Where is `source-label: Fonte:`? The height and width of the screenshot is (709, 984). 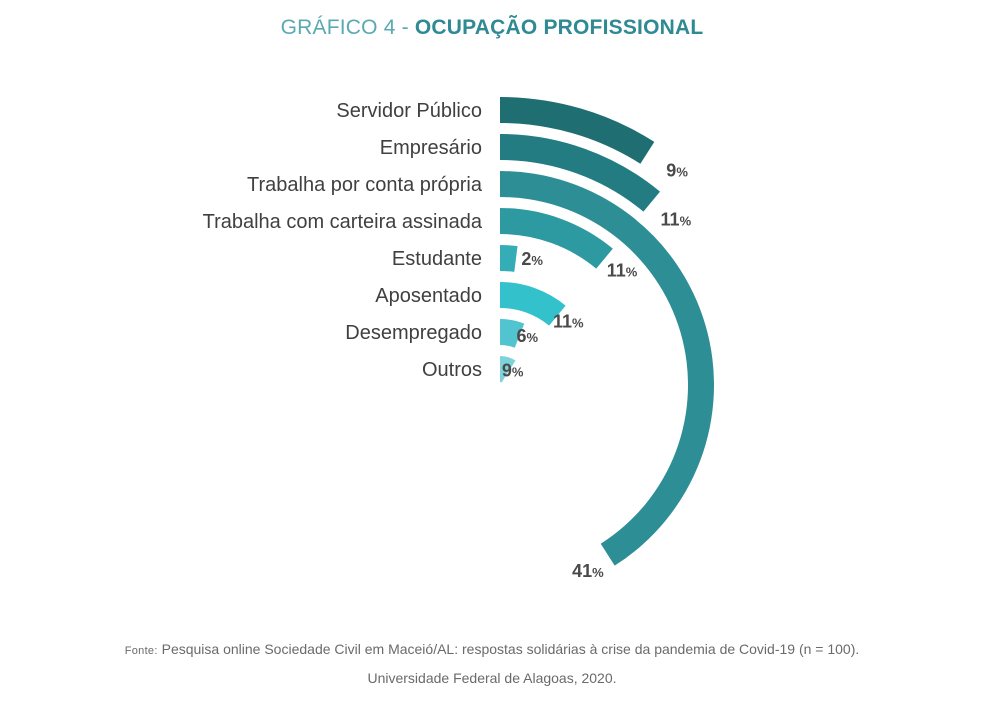 source-label: Fonte: is located at coordinates (141, 651).